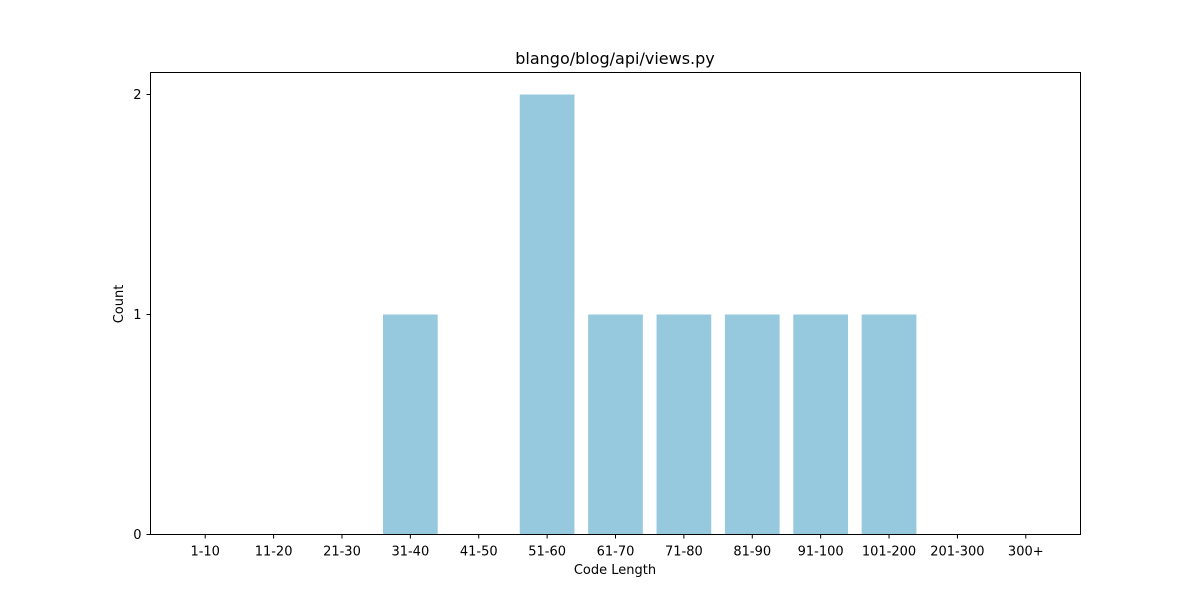 This screenshot has width=1200, height=600. Describe the element at coordinates (615, 58) in the screenshot. I see `chart-title: blango/blog/api/views.py` at that location.